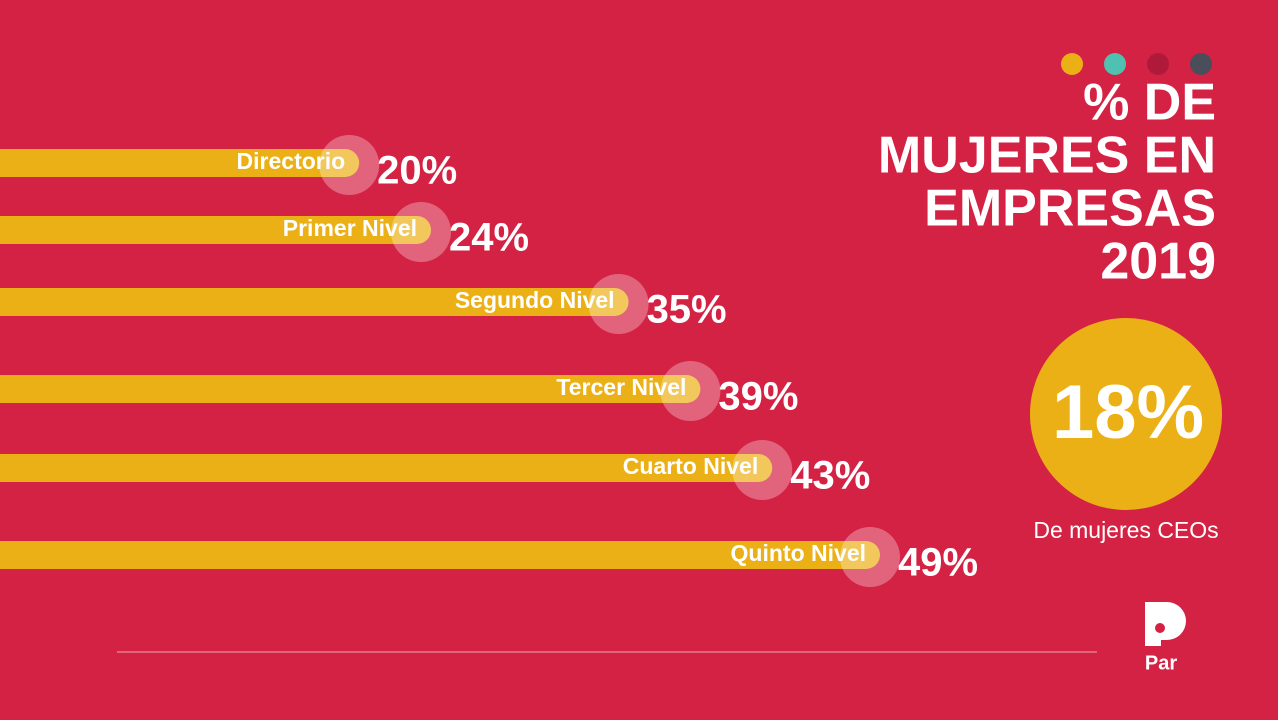 The height and width of the screenshot is (720, 1278). What do you see at coordinates (535, 300) in the screenshot?
I see `category-label: Segundo Nivel` at bounding box center [535, 300].